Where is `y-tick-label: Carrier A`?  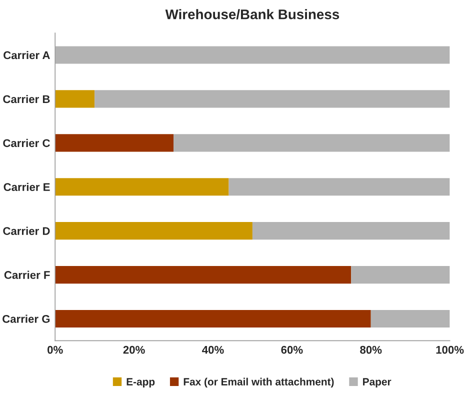 y-tick-label: Carrier A is located at coordinates (27, 55).